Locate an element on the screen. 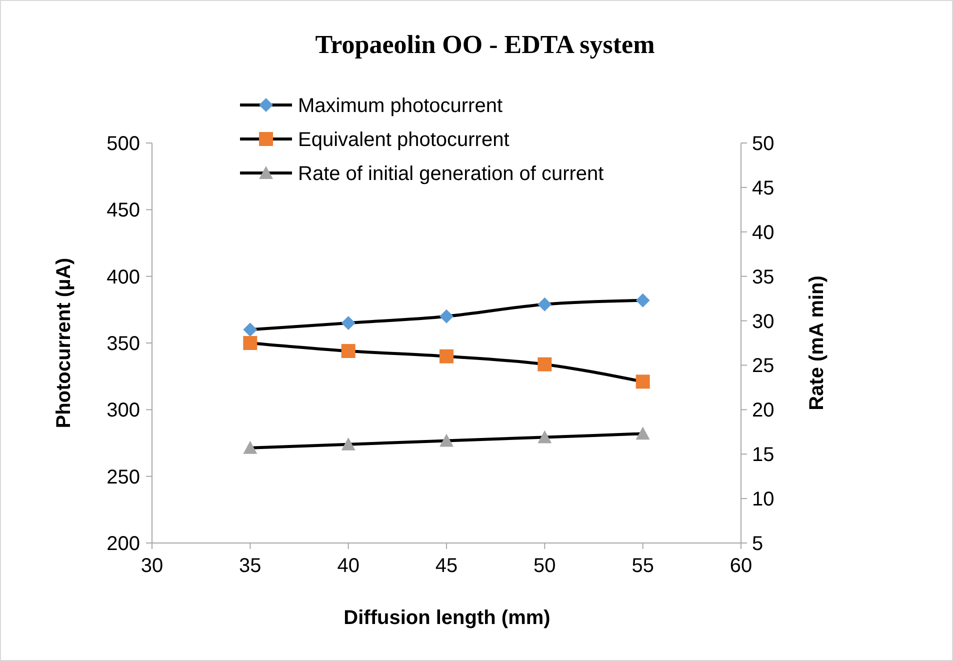  x-tick-label: 30 is located at coordinates (152, 566).